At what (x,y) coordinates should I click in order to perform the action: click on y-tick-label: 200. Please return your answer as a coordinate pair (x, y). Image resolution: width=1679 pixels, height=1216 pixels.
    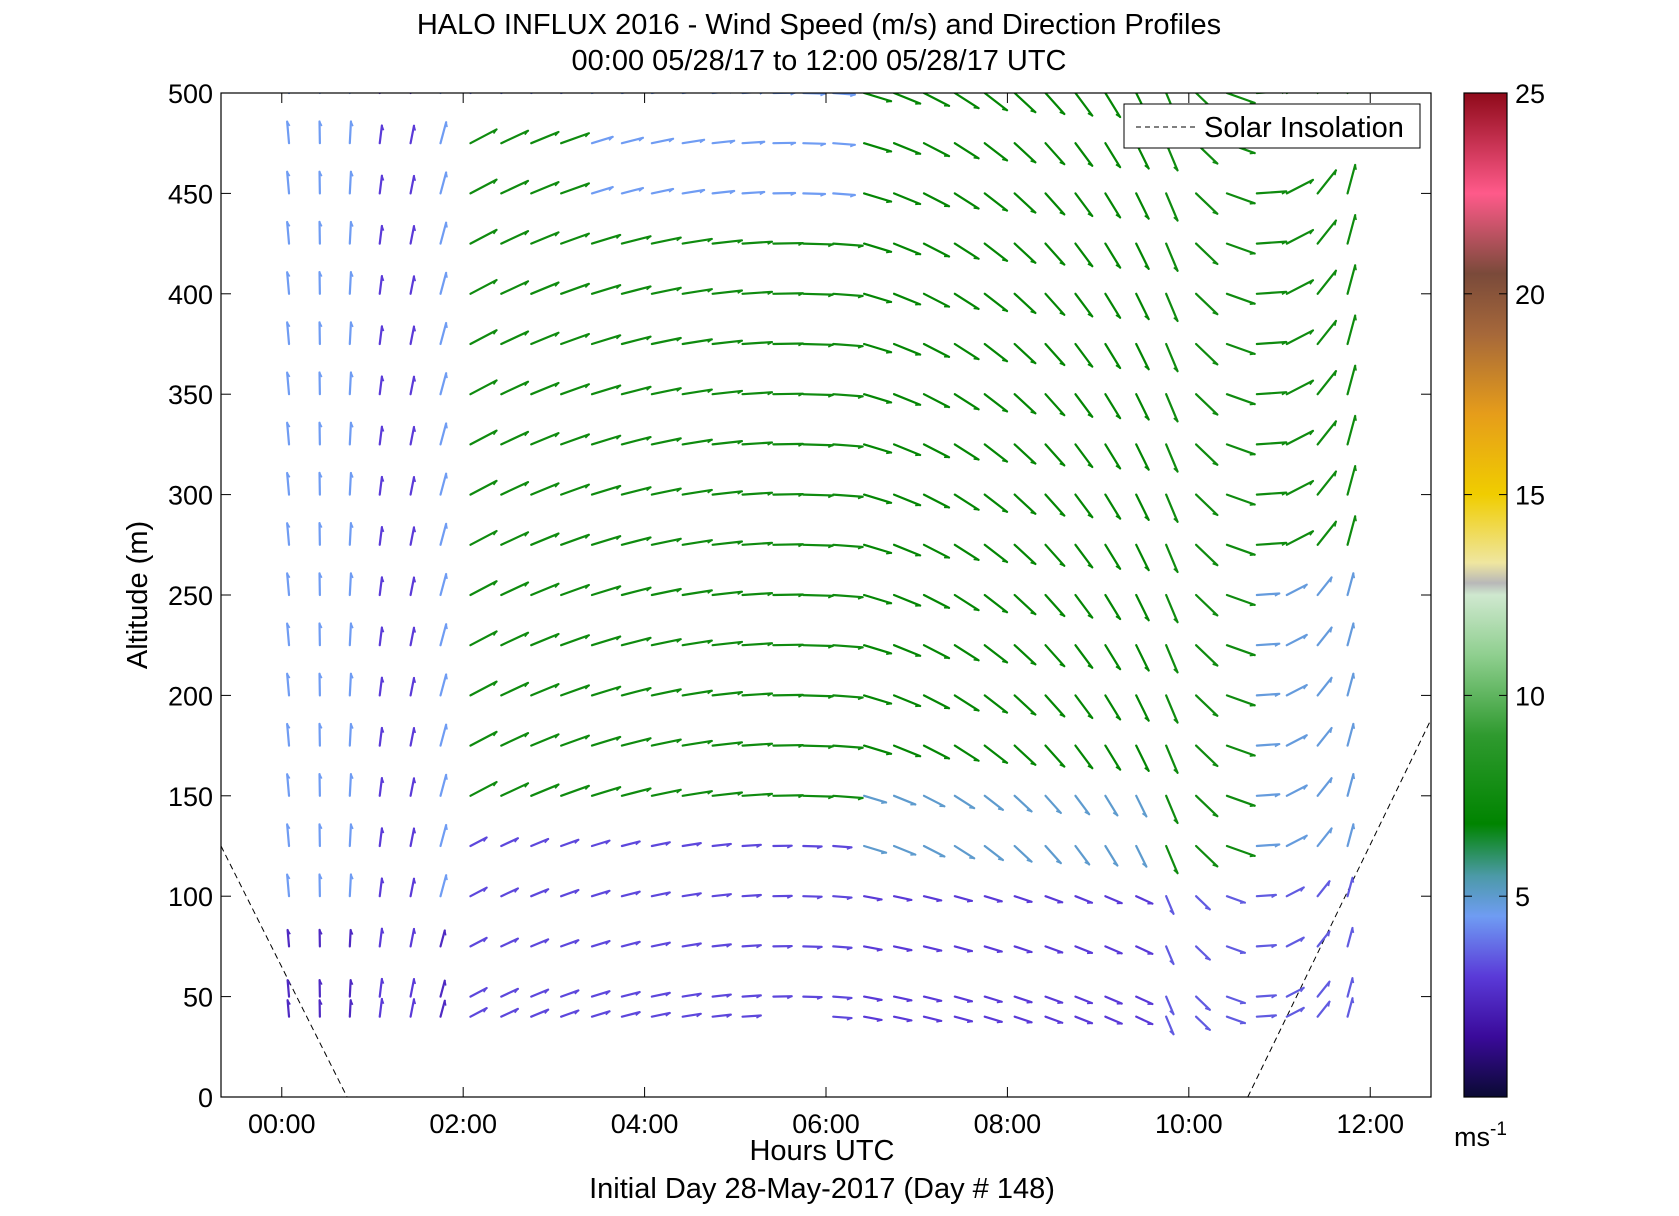
    Looking at the image, I should click on (190, 696).